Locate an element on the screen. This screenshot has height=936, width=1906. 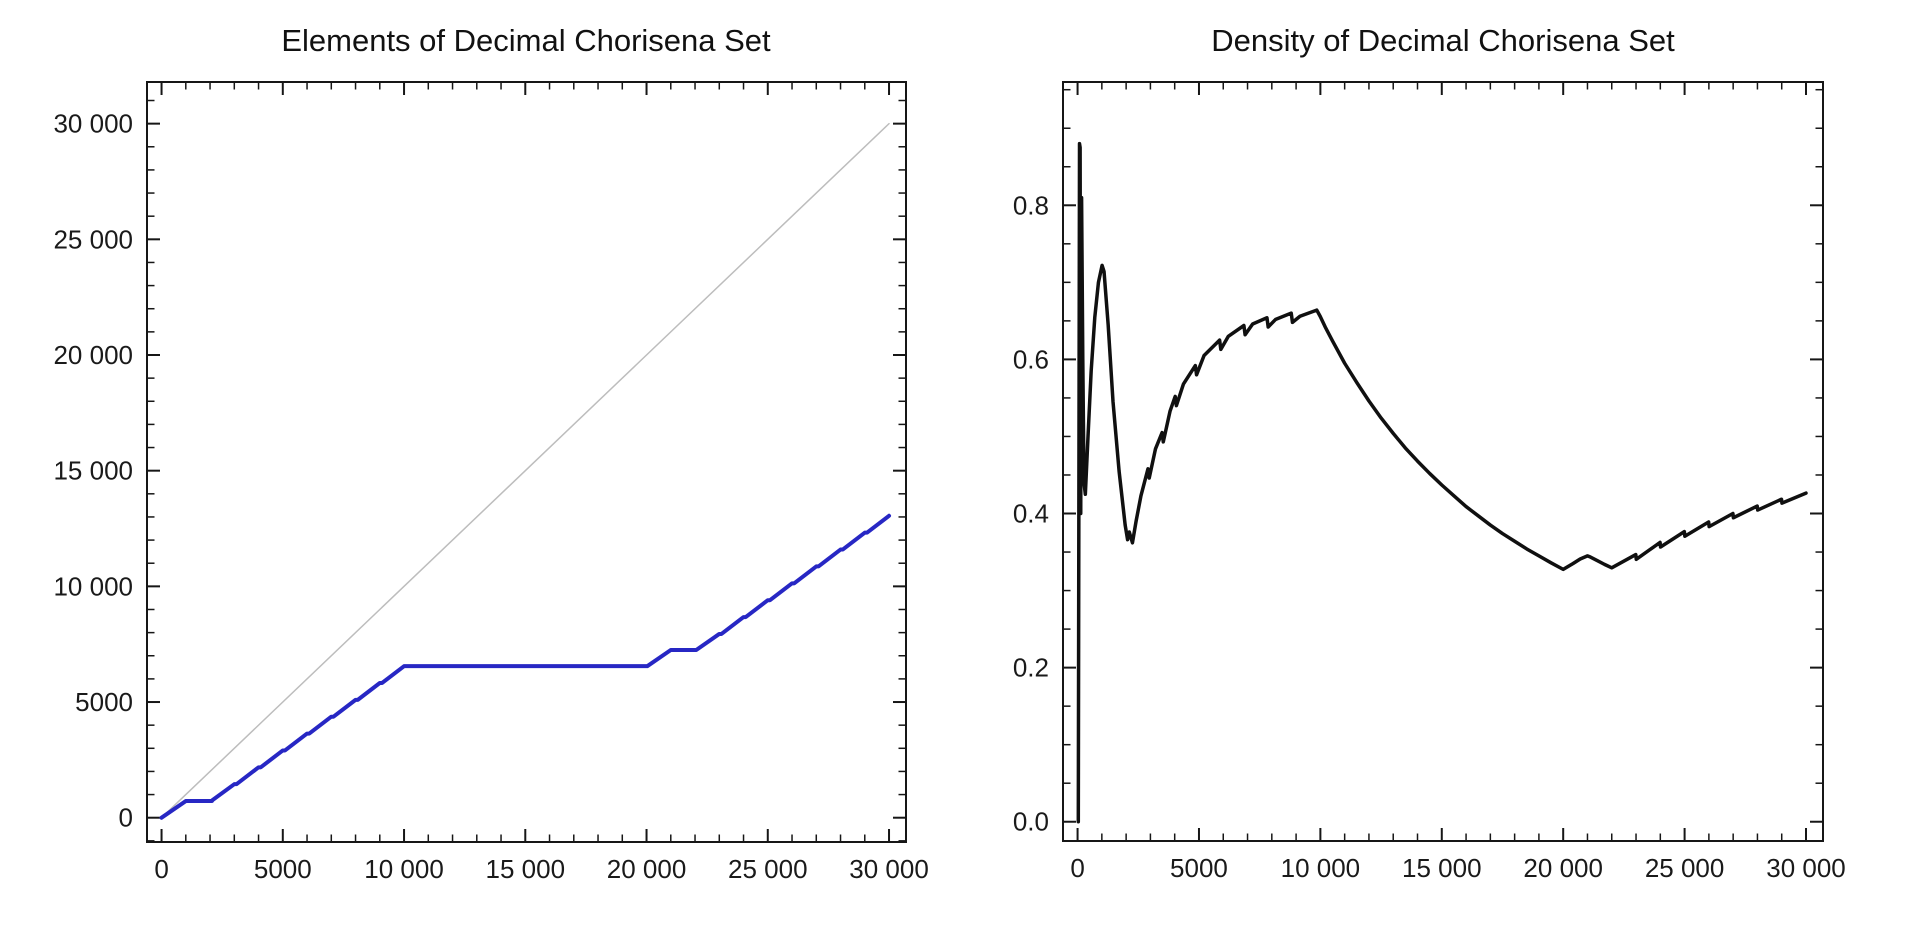
elements-y-tick-label: 5000 is located at coordinates (104, 702).